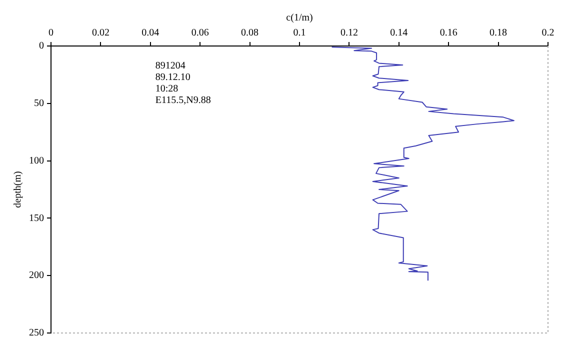 Image resolution: width=570 pixels, height=350 pixels. I want to click on x-tick-label: 0.08, so click(250, 33).